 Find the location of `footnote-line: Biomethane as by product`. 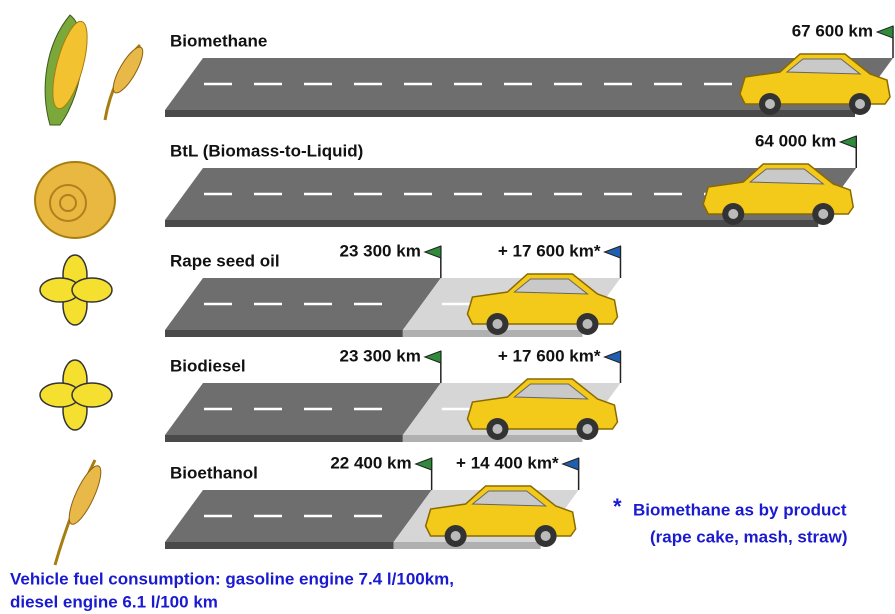

footnote-line: Biomethane as by product is located at coordinates (740, 509).